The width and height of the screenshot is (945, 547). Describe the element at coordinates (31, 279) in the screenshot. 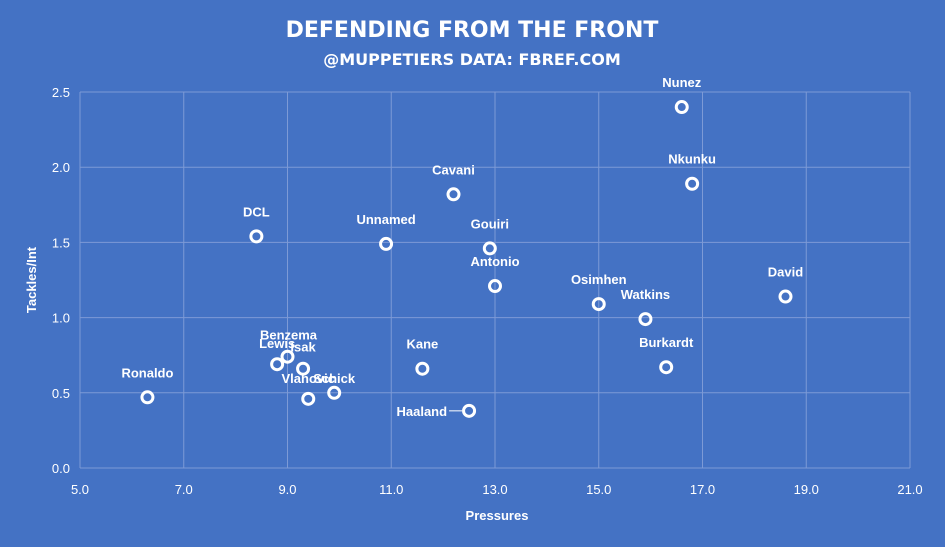

I see `y-axis-label: Tackles/Int` at that location.